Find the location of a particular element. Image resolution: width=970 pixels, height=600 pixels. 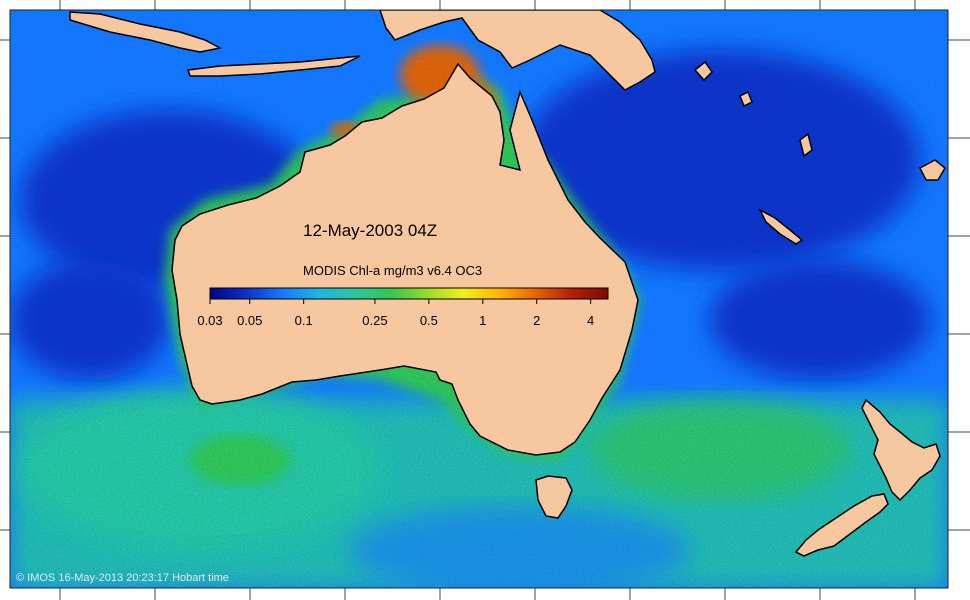

colorbar-ticks is located at coordinates (400, 301).